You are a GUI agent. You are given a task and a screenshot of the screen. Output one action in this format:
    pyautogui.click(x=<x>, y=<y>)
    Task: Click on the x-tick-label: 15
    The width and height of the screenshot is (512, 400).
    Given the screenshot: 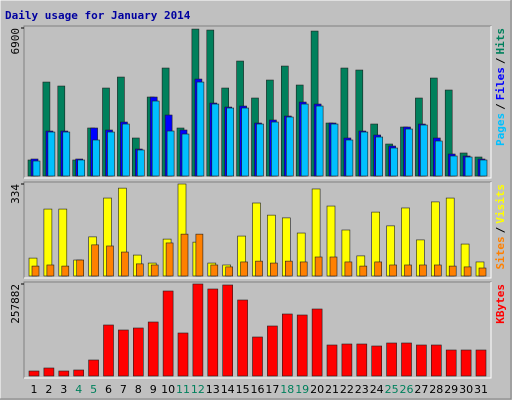 What is the action you would take?
    pyautogui.click(x=243, y=389)
    